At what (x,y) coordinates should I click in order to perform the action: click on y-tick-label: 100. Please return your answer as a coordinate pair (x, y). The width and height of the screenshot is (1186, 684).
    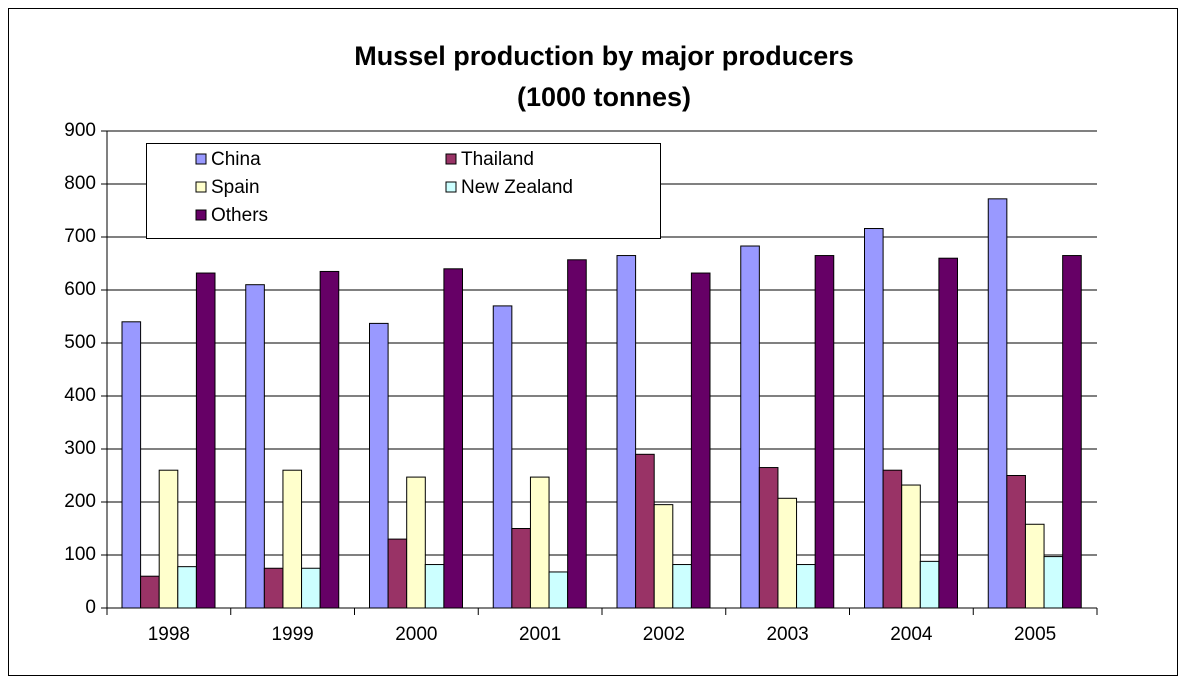
    Looking at the image, I should click on (80, 554).